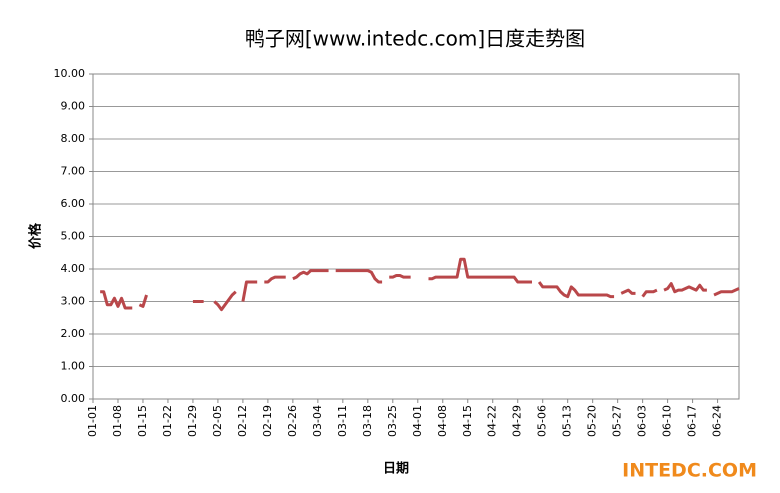 The height and width of the screenshot is (493, 780). What do you see at coordinates (73, 106) in the screenshot?
I see `y-tick-label: 9.00` at bounding box center [73, 106].